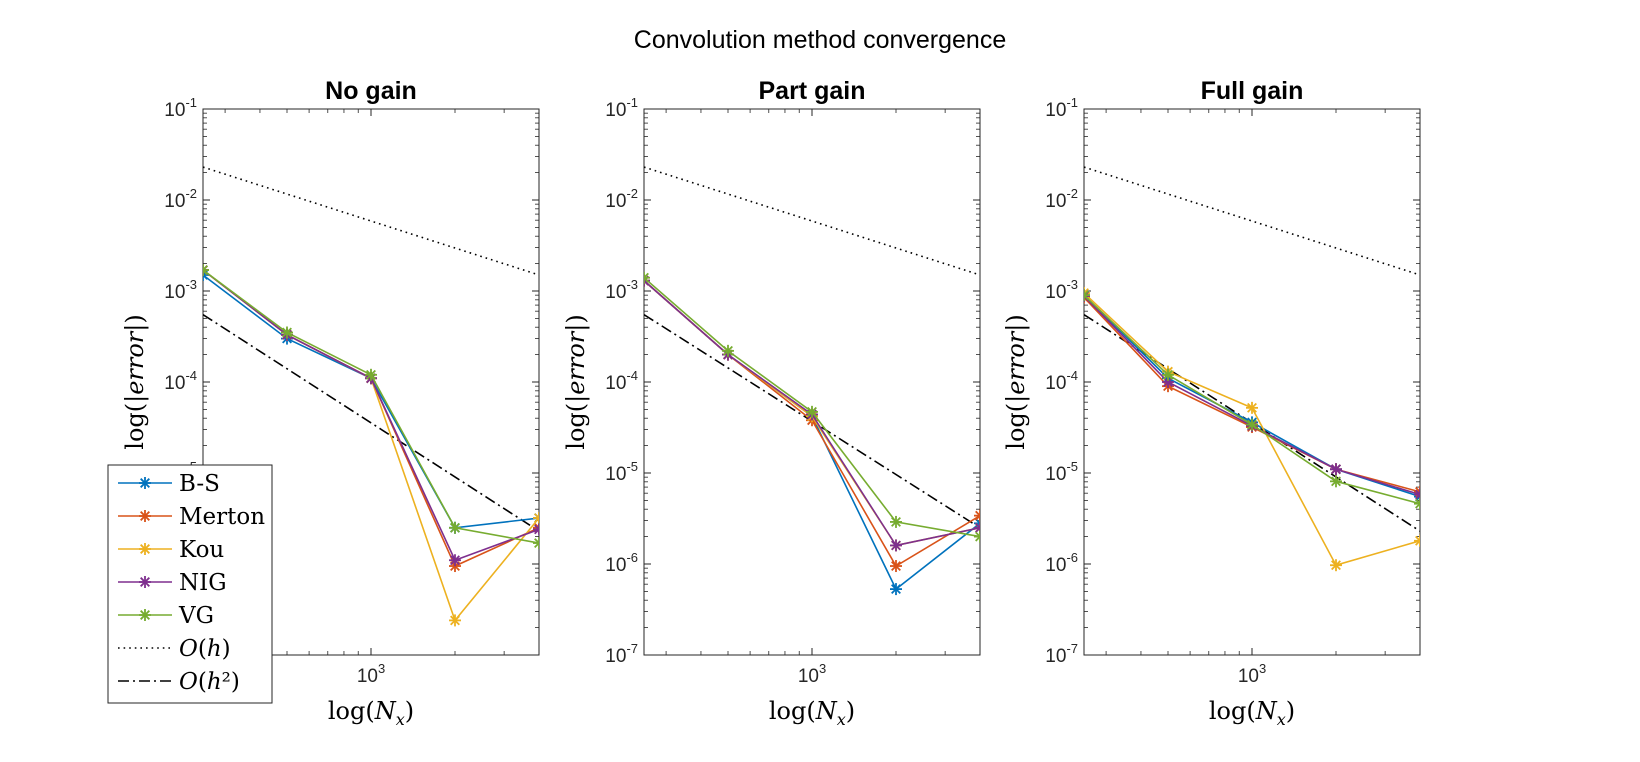 This screenshot has height=762, width=1640. What do you see at coordinates (209, 682) in the screenshot?
I see `legend-label: O(h²)` at bounding box center [209, 682].